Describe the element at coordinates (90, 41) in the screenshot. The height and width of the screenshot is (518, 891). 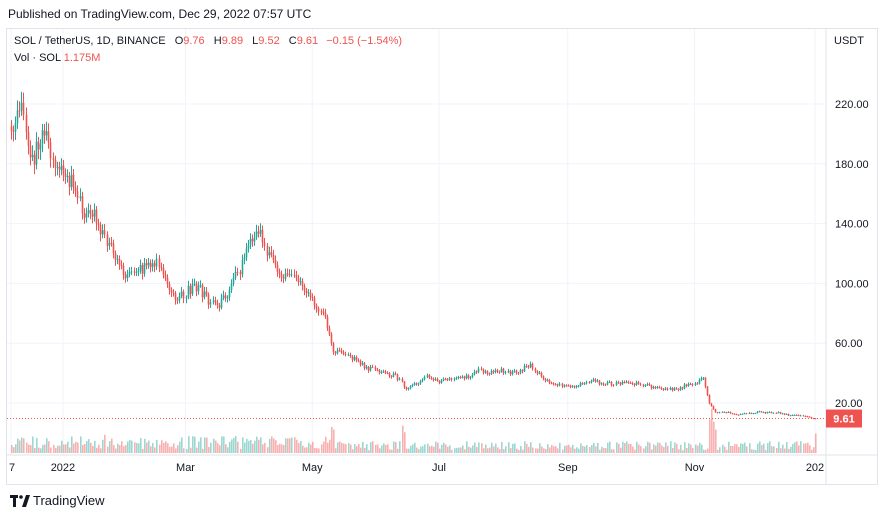
I see `symbol-title: SOL / TetherUS, 1D, BINANCE` at that location.